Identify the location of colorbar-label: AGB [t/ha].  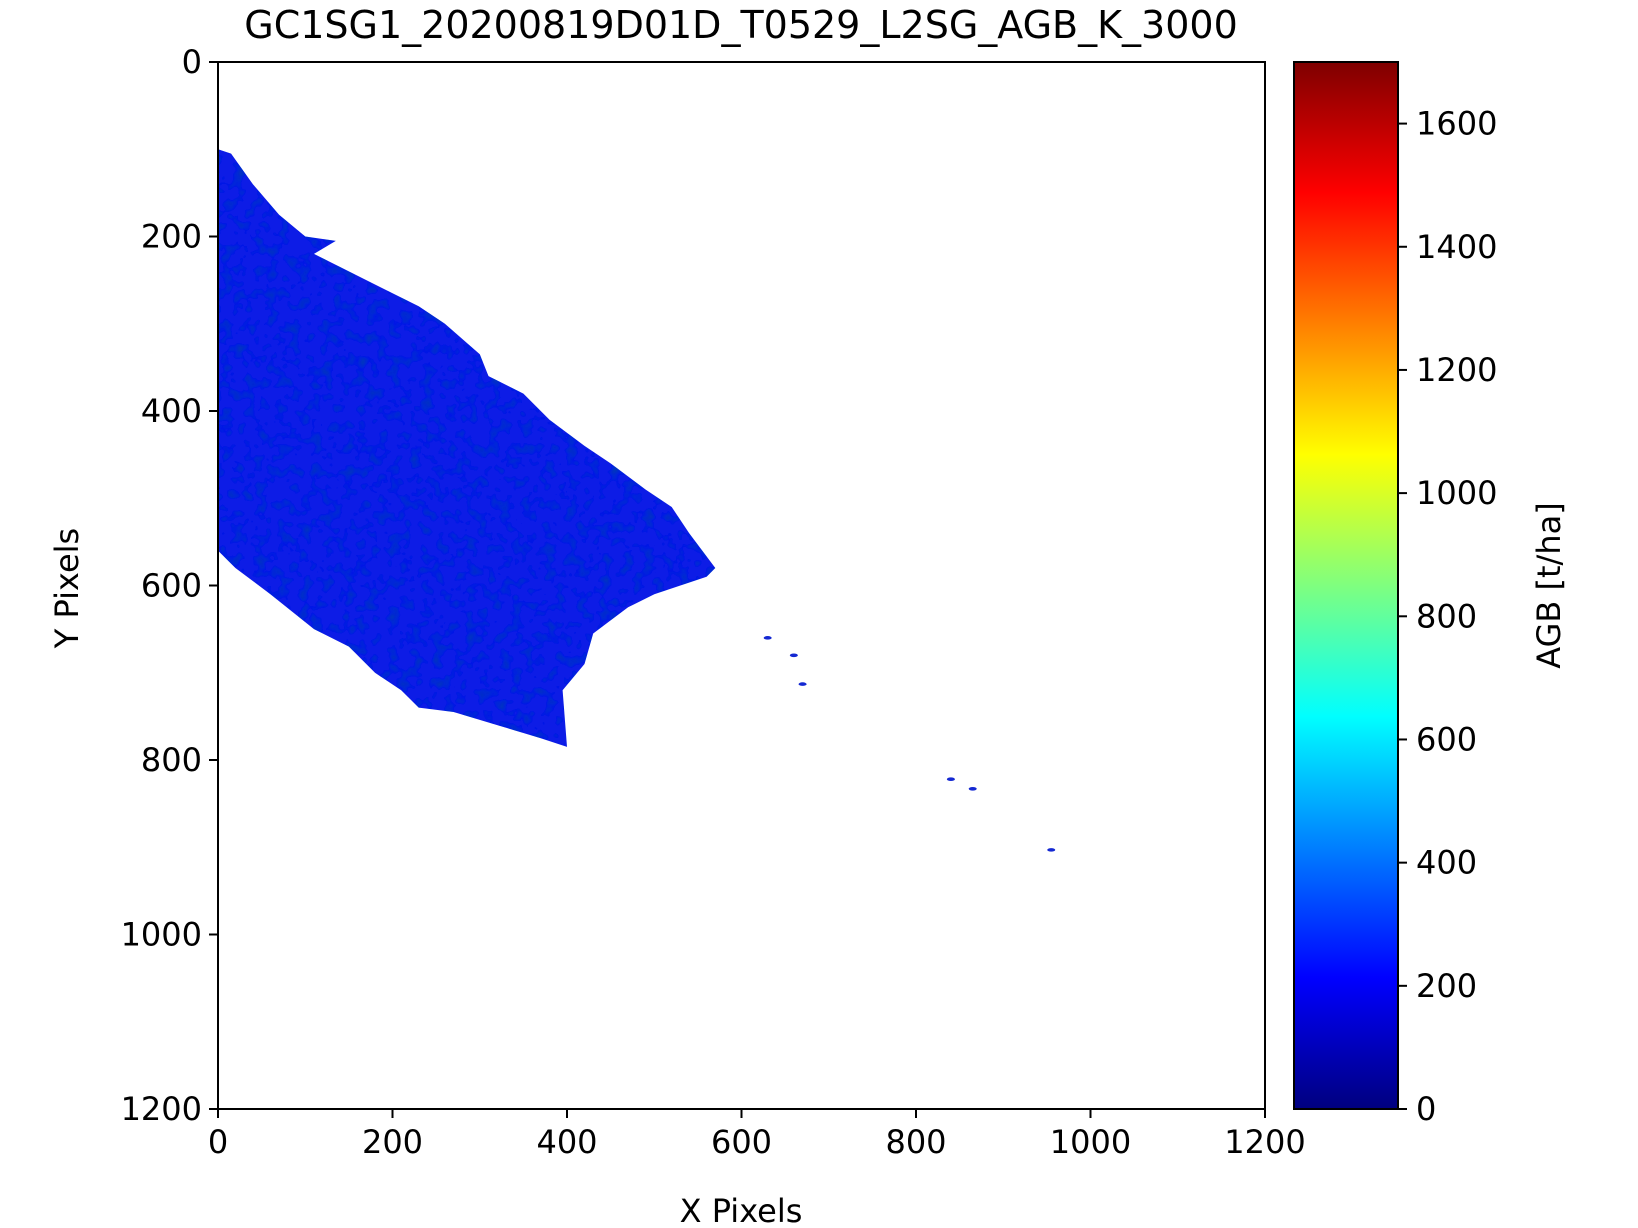
(1549, 585).